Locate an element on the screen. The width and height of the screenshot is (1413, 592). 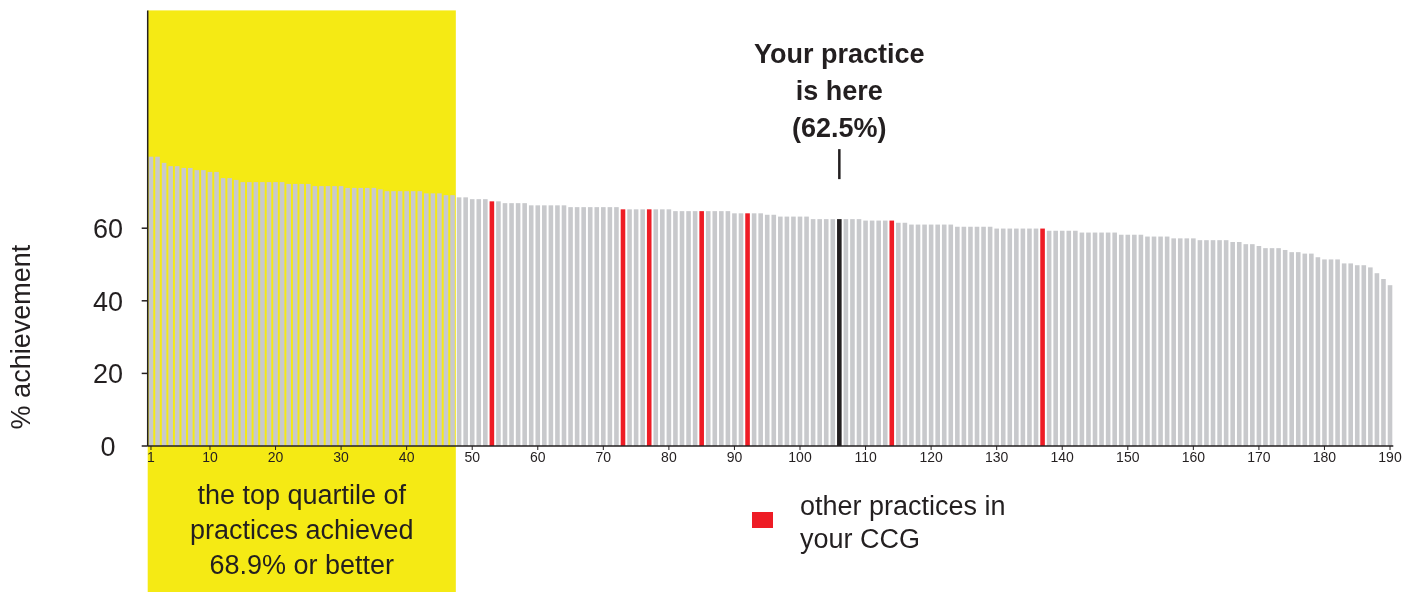
x-tick-label: 160 is located at coordinates (1193, 457).